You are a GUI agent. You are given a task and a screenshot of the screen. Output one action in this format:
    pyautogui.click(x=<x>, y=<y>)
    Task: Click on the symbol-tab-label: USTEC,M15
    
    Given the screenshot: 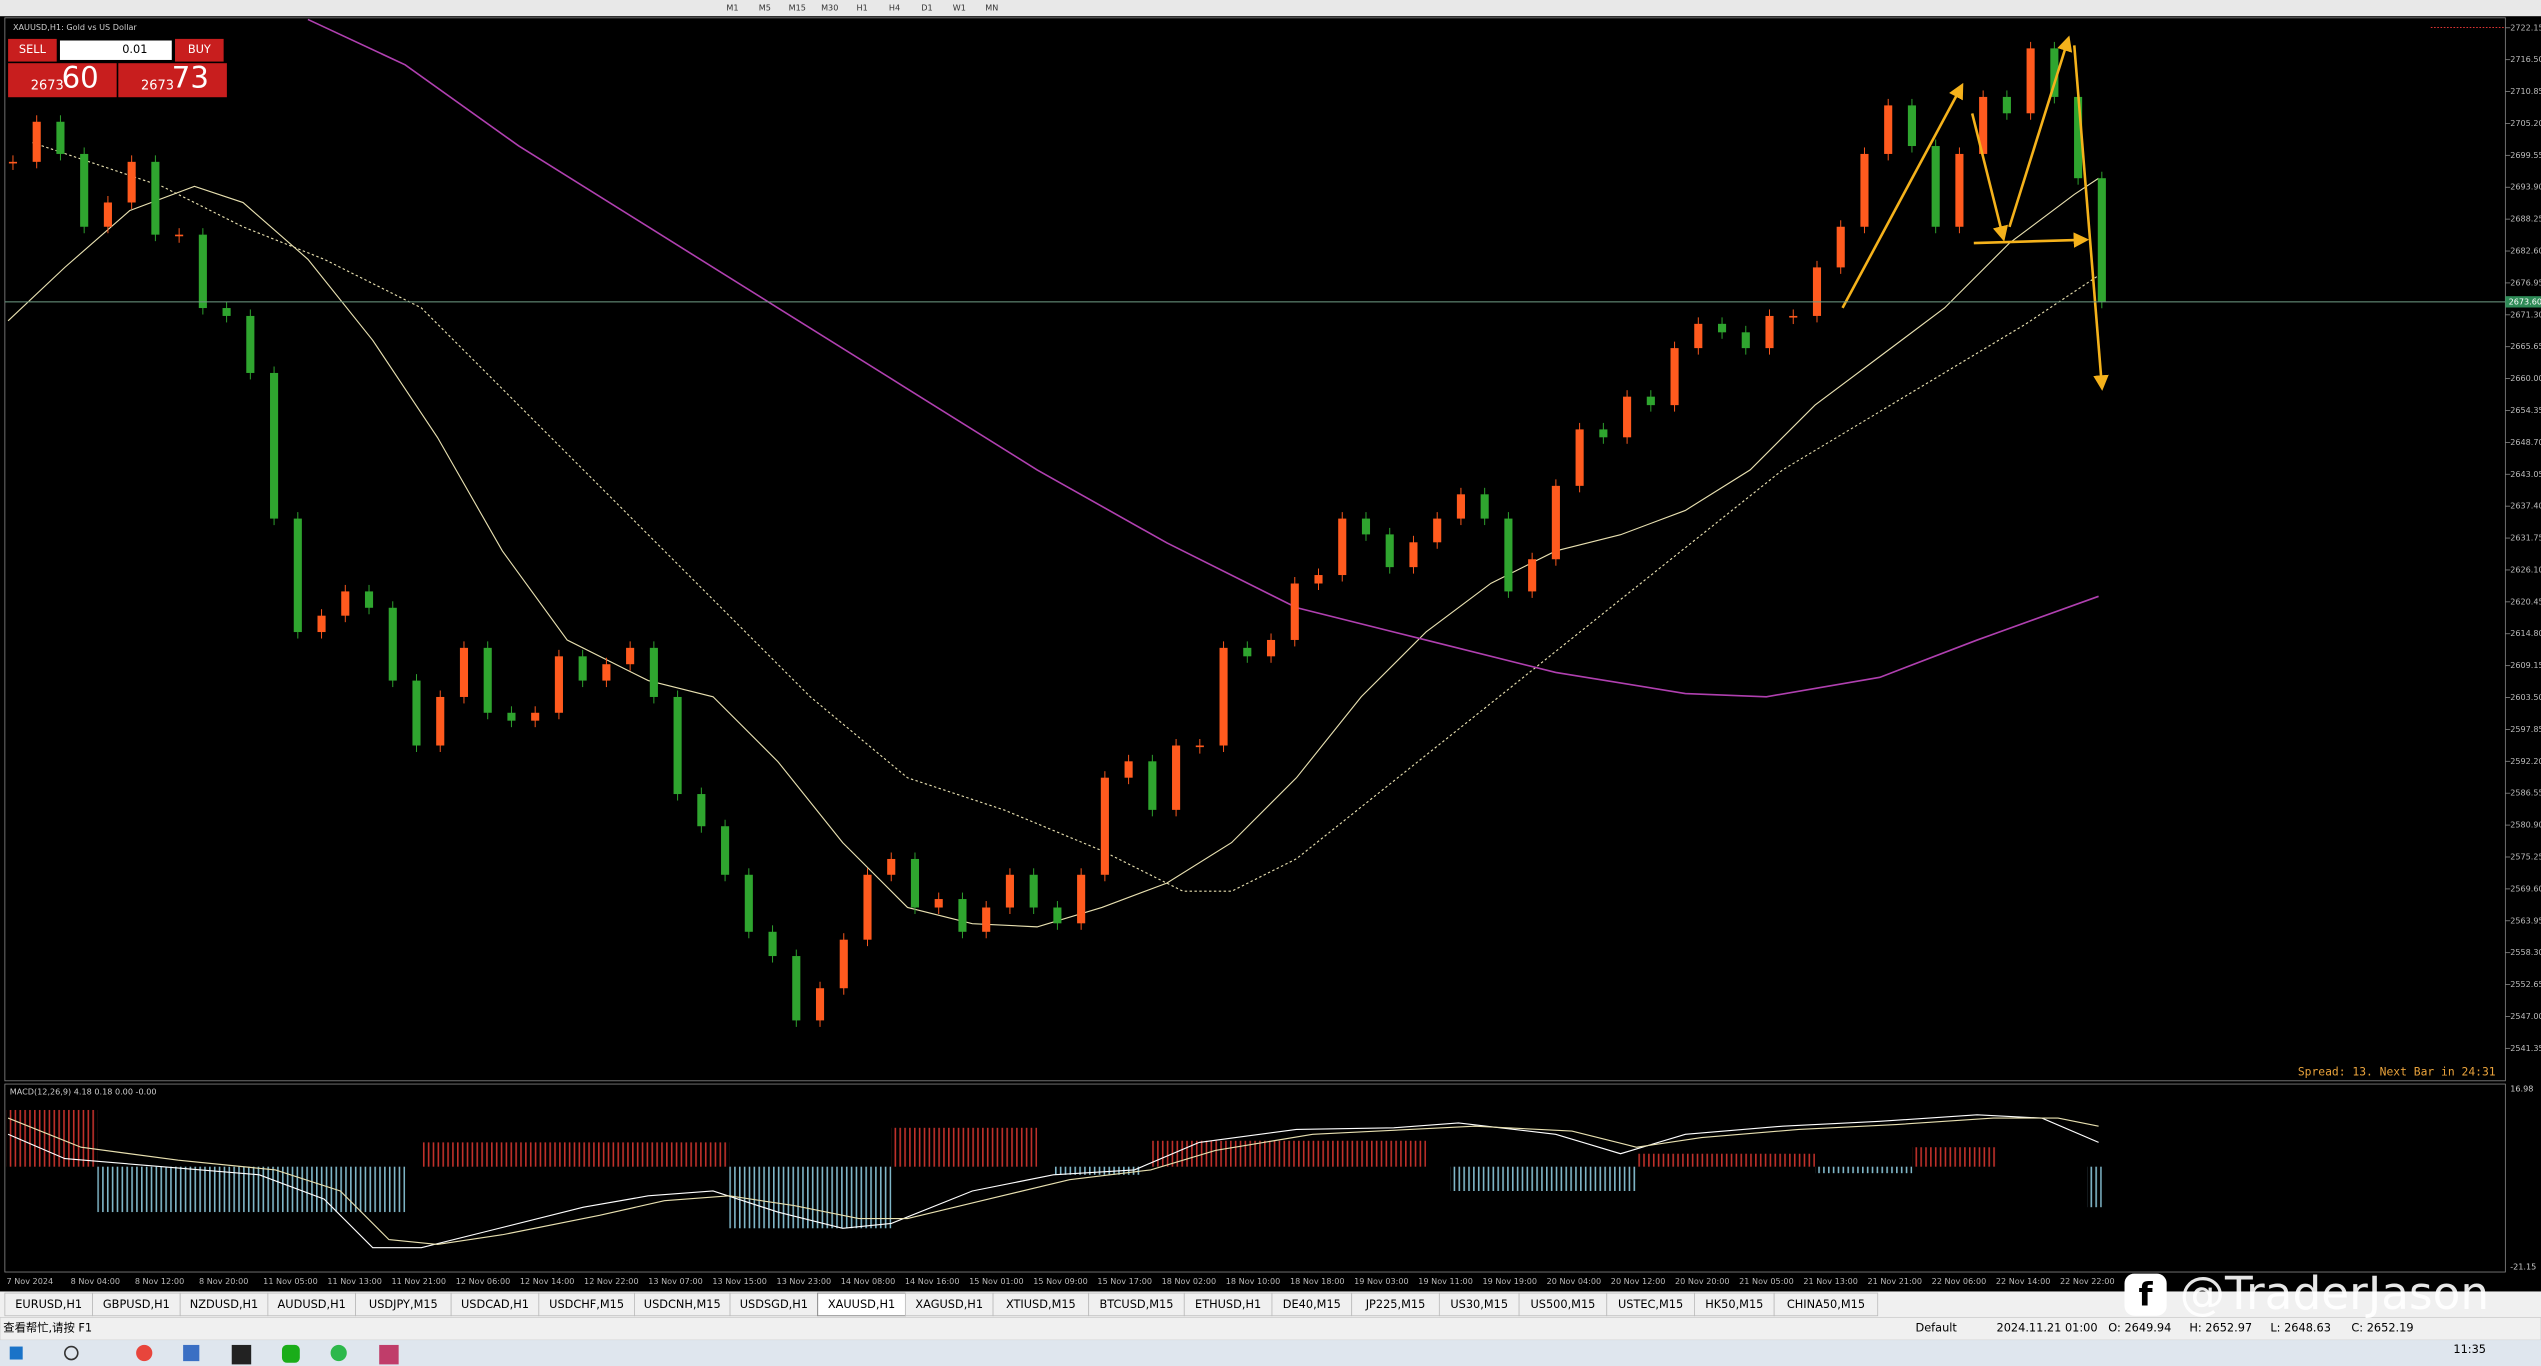 What is the action you would take?
    pyautogui.click(x=1650, y=1304)
    